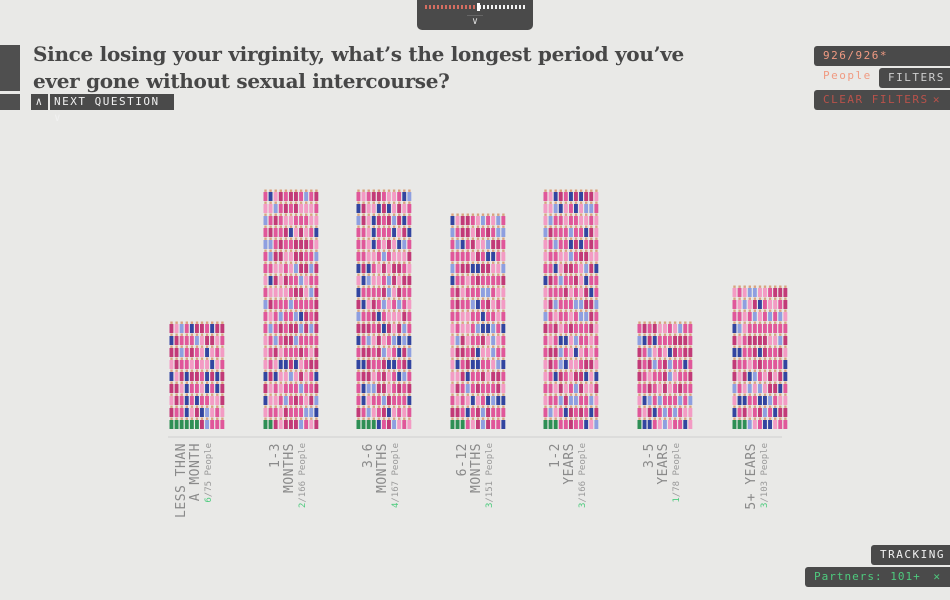 The height and width of the screenshot is (600, 950). I want to click on filters-button: FILTERS, so click(914, 78).